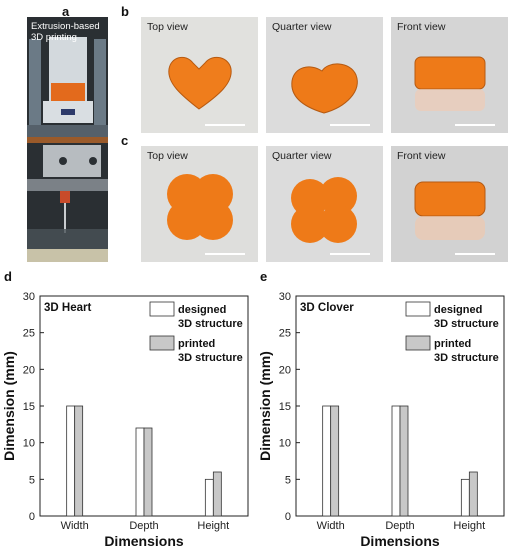 Image resolution: width=511 pixels, height=550 pixels. I want to click on photo-label-c-front: Front view, so click(421, 156).